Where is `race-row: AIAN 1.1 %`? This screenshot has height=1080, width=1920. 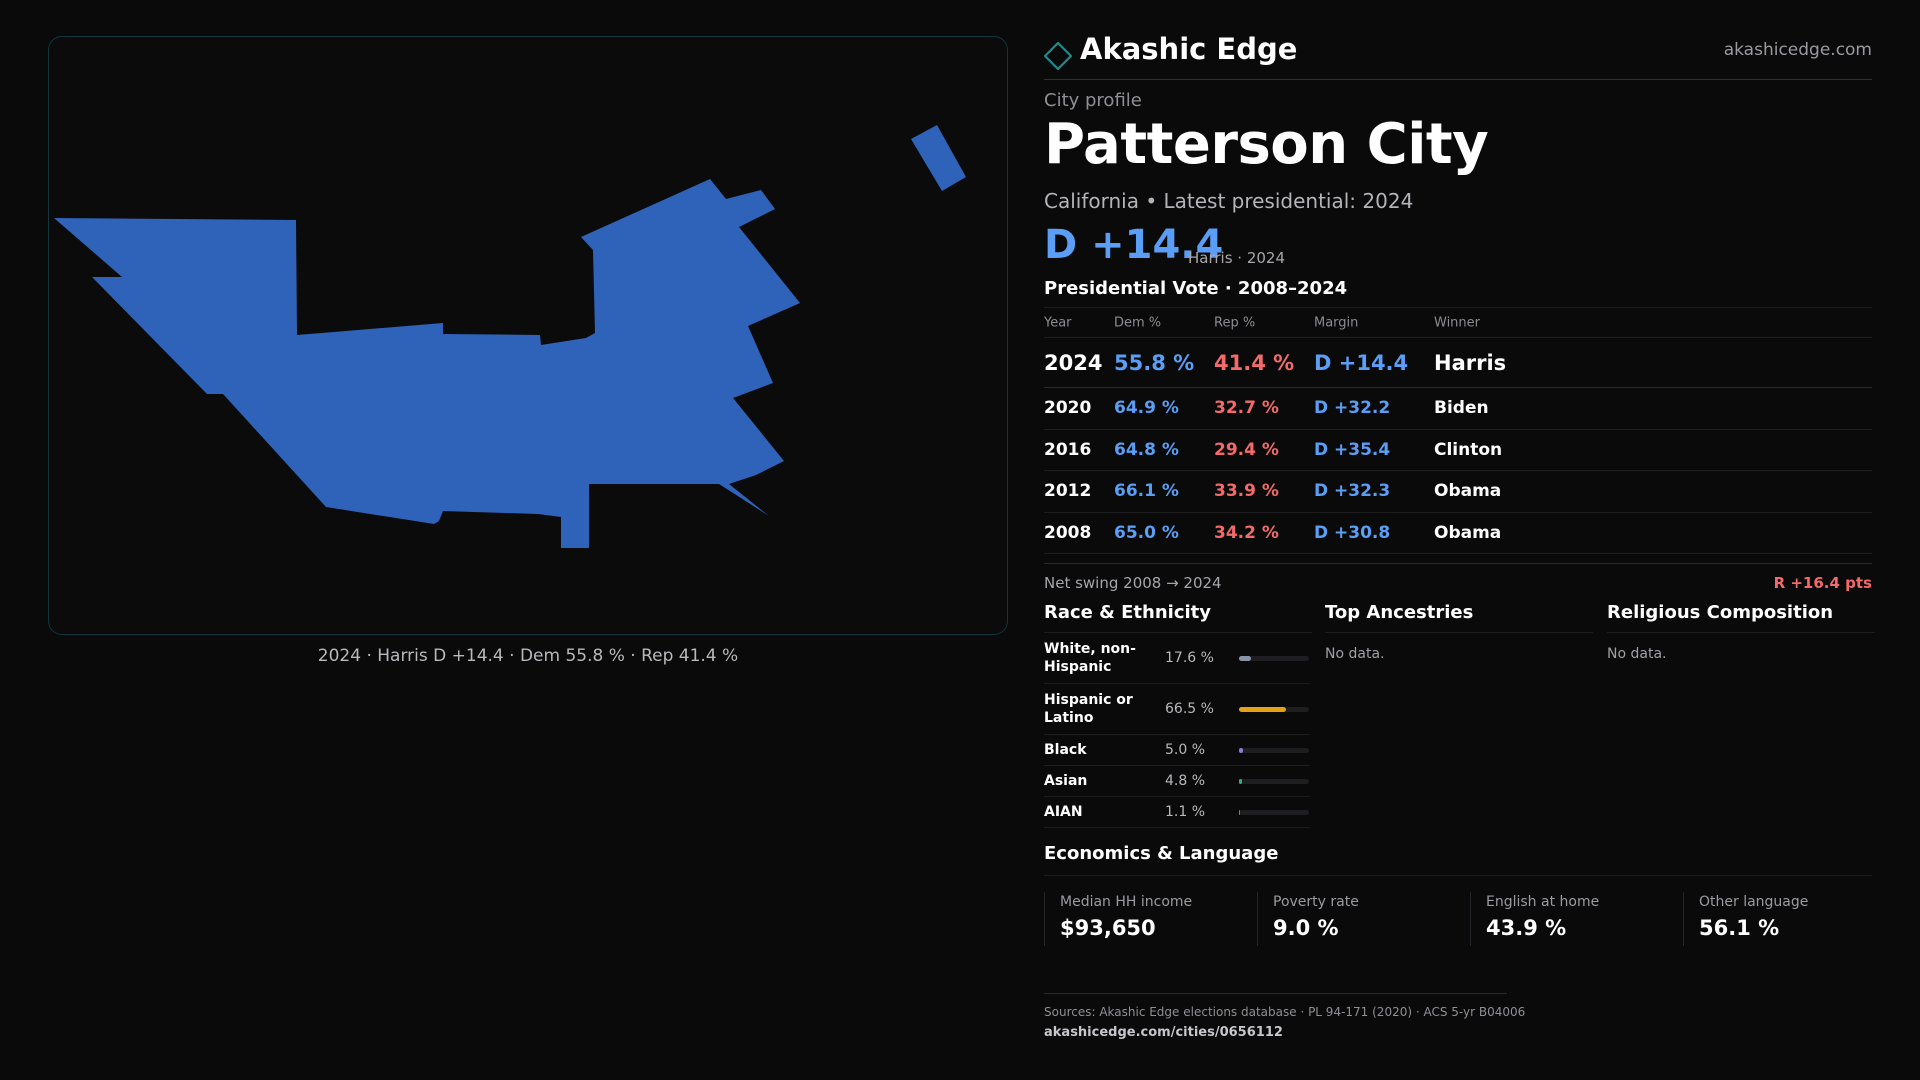
race-row: AIAN 1.1 % is located at coordinates (1177, 812).